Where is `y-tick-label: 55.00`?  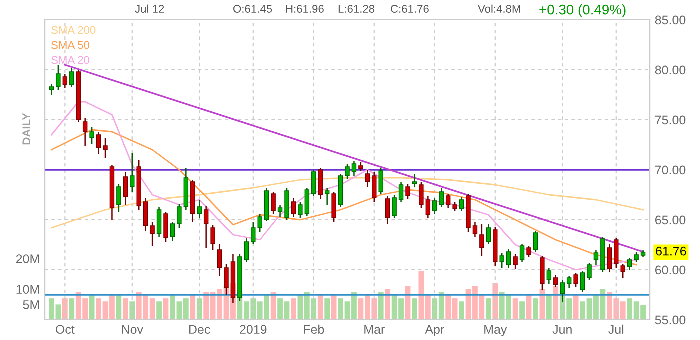
y-tick-label: 55.00 is located at coordinates (670, 320).